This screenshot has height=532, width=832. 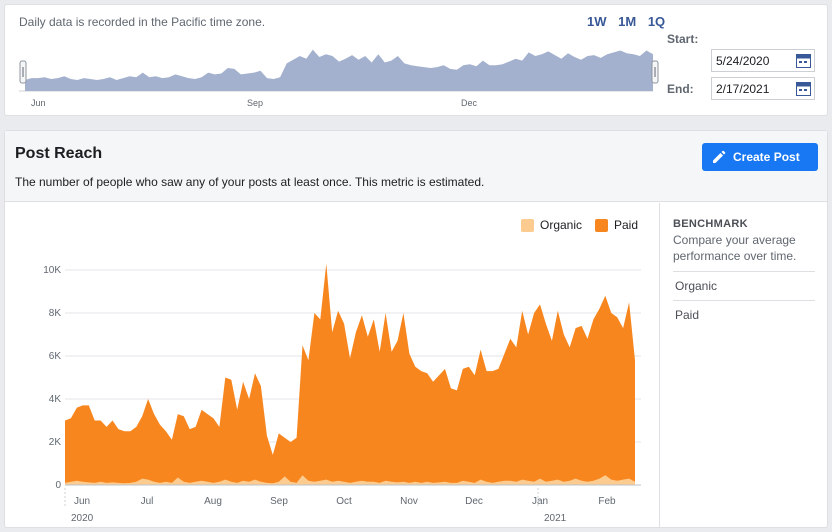 I want to click on x-tick-label: Jan, so click(x=540, y=501).